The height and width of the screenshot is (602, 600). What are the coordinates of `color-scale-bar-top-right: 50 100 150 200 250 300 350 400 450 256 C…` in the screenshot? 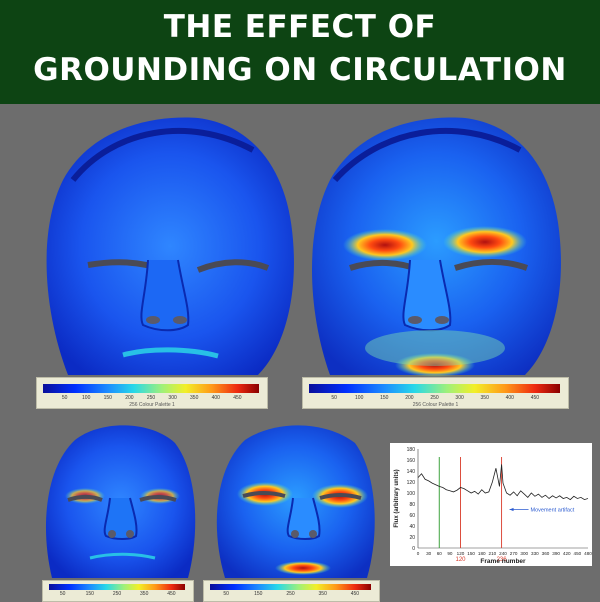 It's located at (435, 393).